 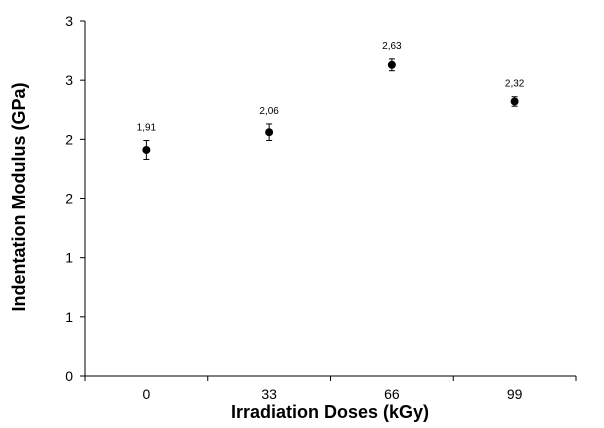 What do you see at coordinates (515, 394) in the screenshot?
I see `x-tick-label: 99` at bounding box center [515, 394].